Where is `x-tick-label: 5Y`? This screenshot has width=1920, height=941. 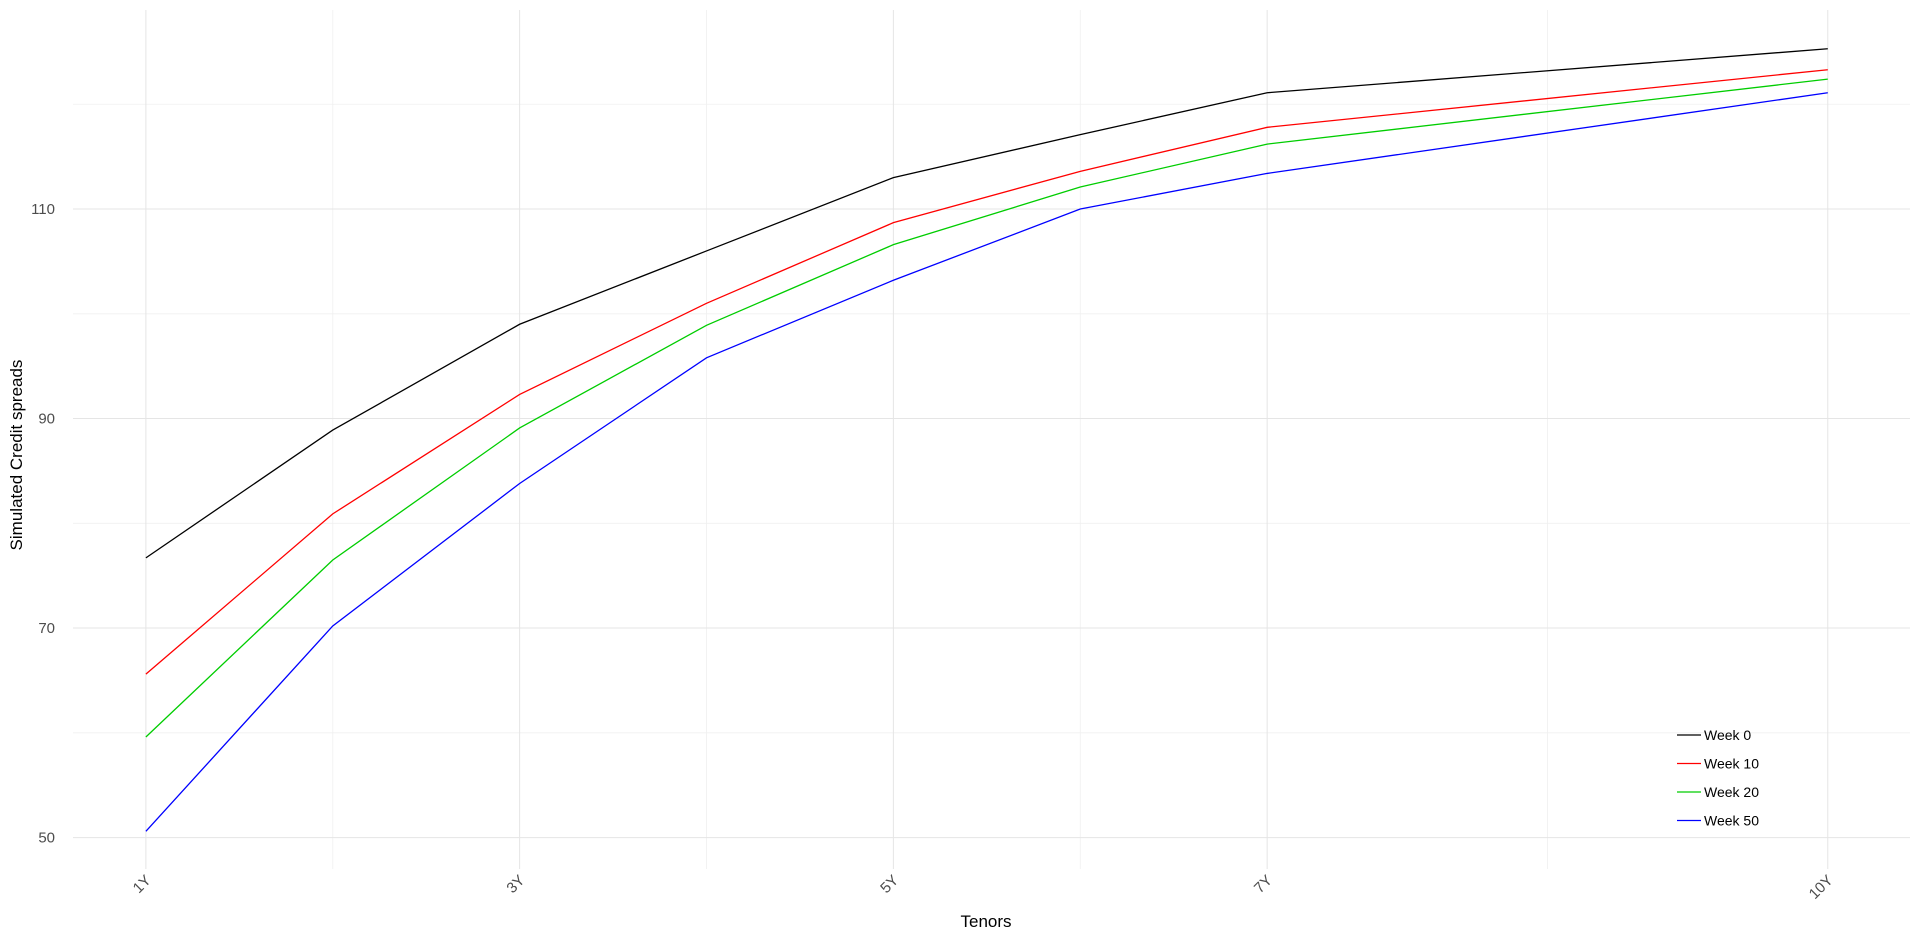 x-tick-label: 5Y is located at coordinates (889, 884).